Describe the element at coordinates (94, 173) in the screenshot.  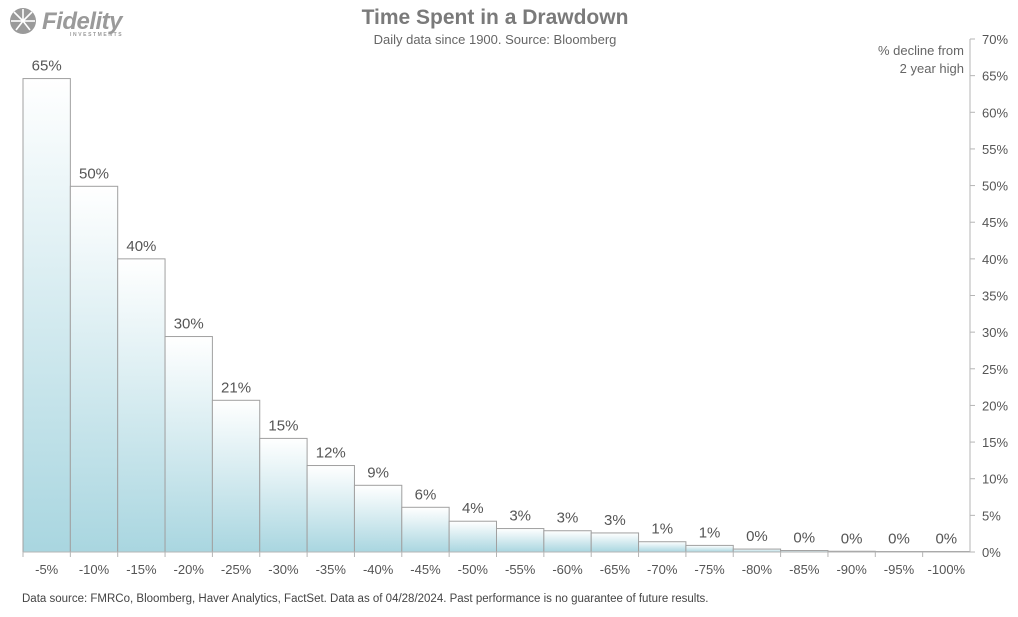
I see `bar-value-label: 50%` at that location.